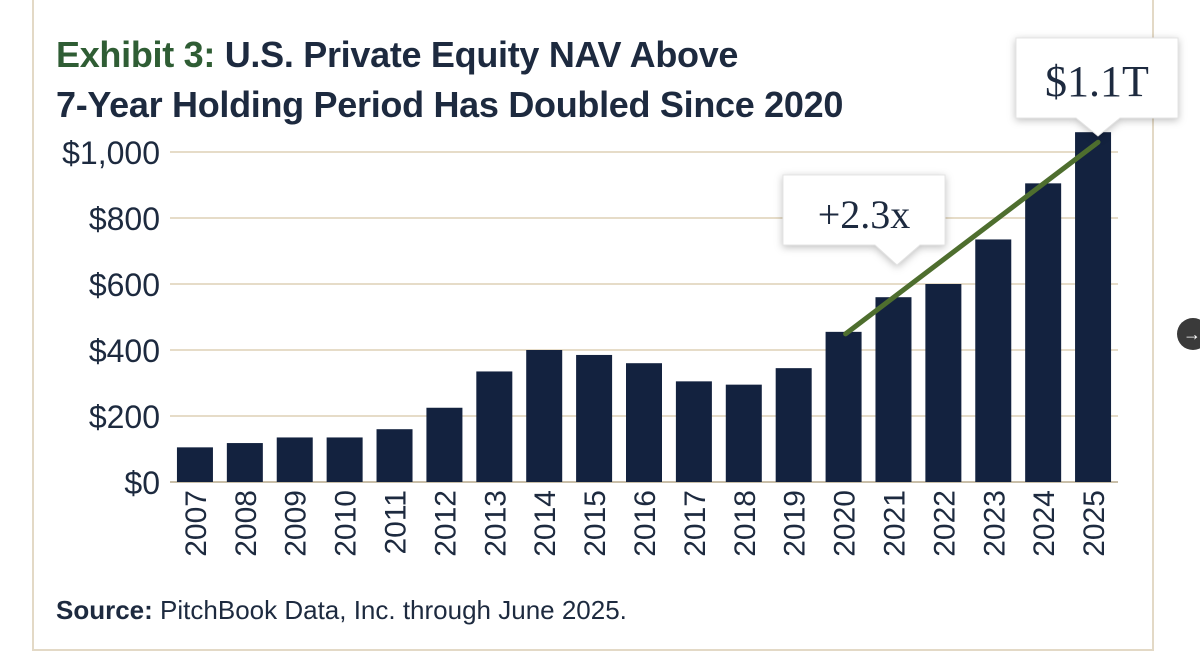 The width and height of the screenshot is (1200, 661). I want to click on y-axis: $0 $200 $400 $600 $800 $1,000, so click(111, 318).